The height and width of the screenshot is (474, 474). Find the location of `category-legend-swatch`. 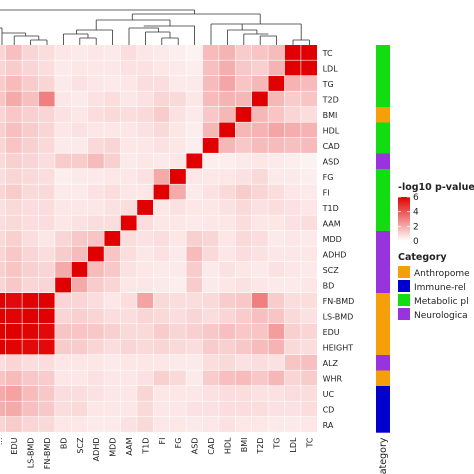

category-legend-swatch is located at coordinates (404, 314).